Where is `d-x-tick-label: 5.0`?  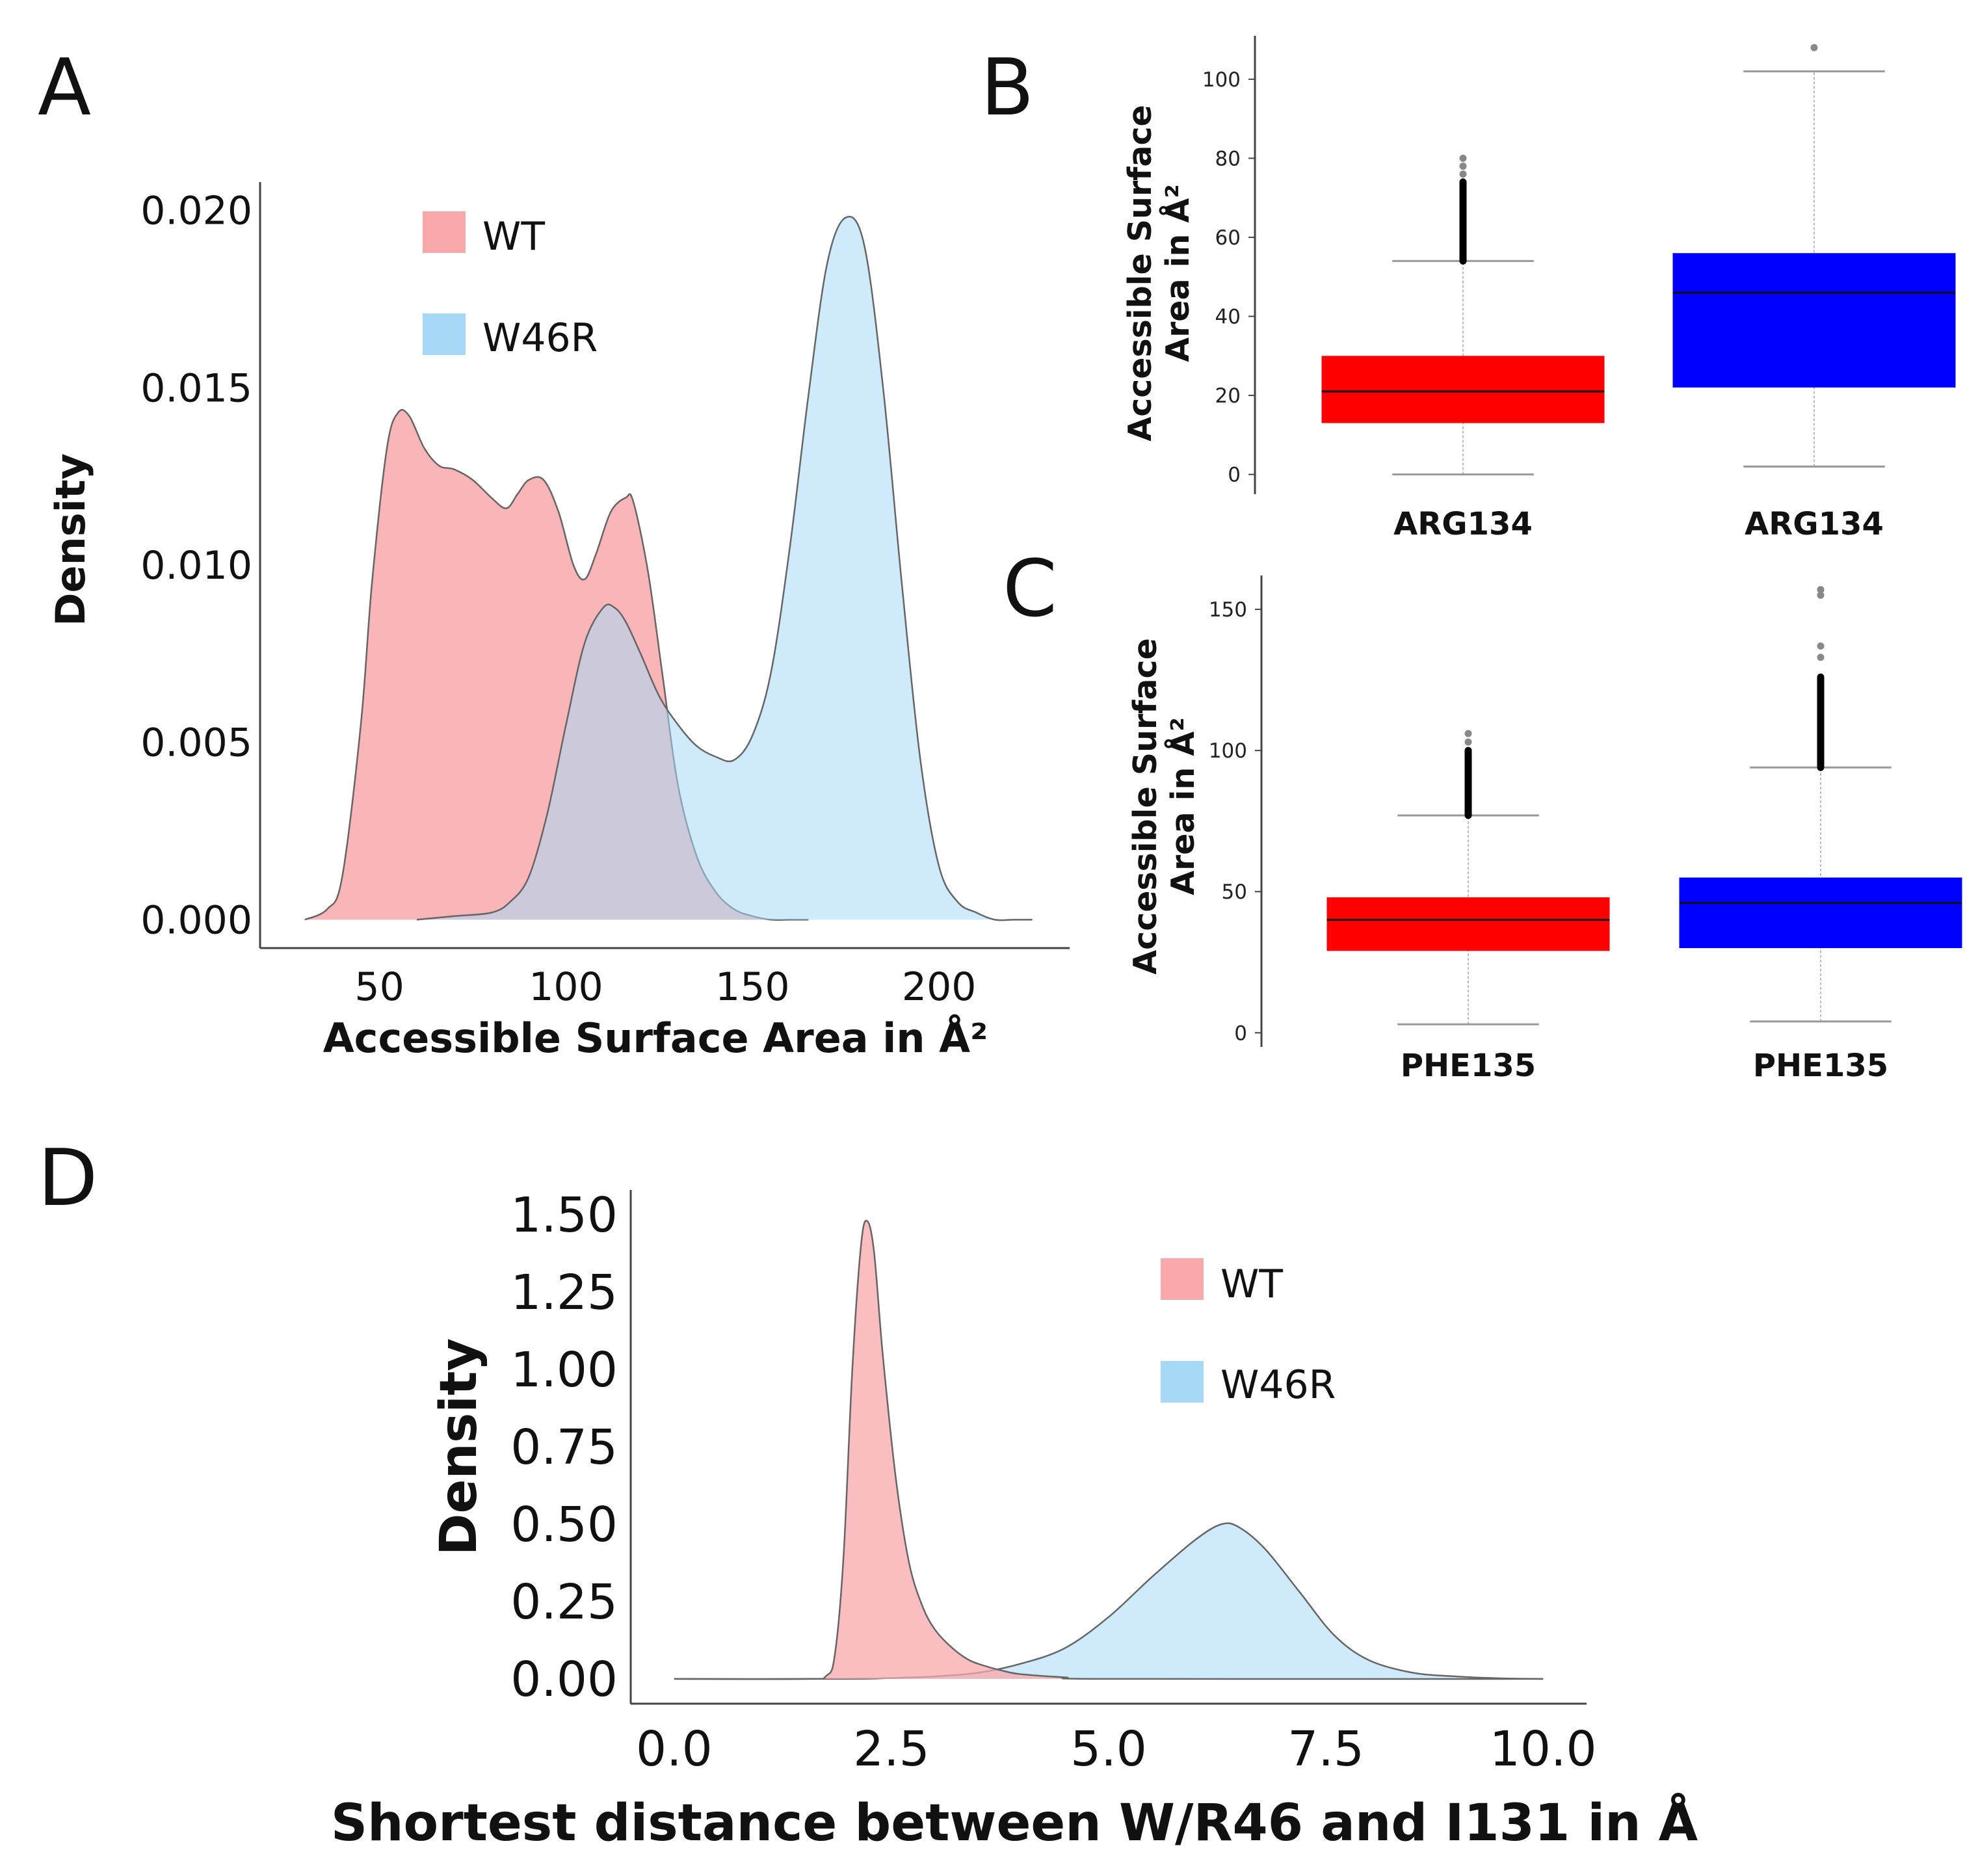 d-x-tick-label: 5.0 is located at coordinates (1108, 1749).